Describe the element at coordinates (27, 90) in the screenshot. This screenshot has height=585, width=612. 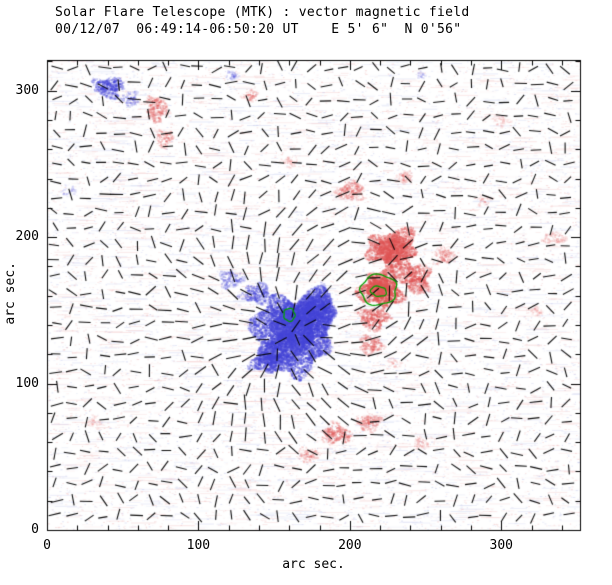
I see `y-tick-label: 300` at that location.